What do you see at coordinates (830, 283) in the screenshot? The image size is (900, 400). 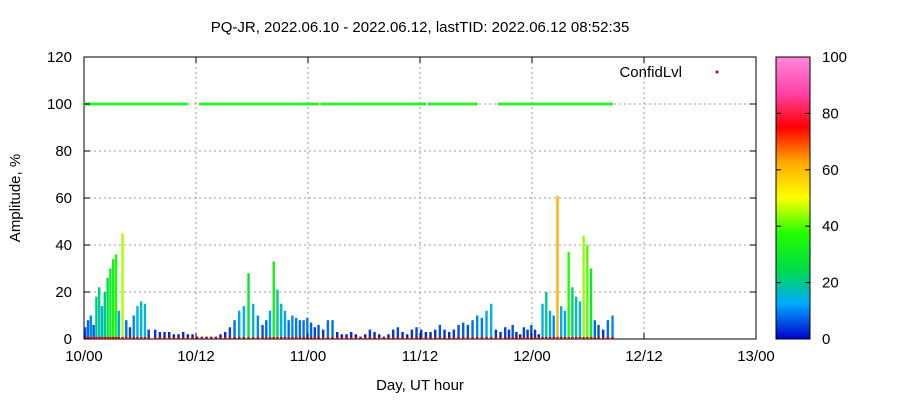 I see `colorbar-tick-label: 20` at bounding box center [830, 283].